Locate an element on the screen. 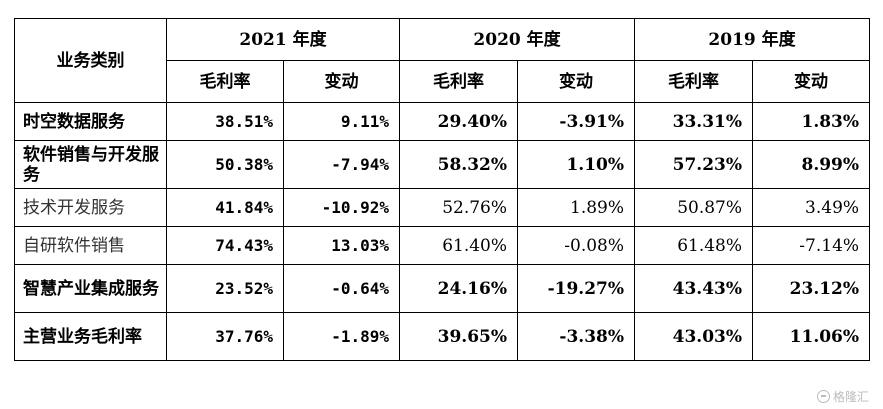  table-cell: 50.87% is located at coordinates (694, 207).